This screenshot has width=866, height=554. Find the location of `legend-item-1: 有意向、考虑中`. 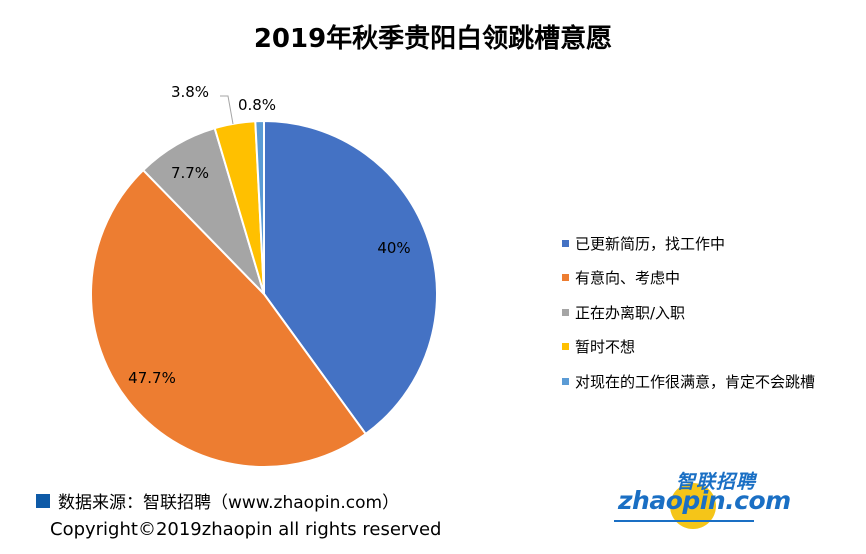

legend-item-1: 有意向、考虑中 is located at coordinates (688, 278).